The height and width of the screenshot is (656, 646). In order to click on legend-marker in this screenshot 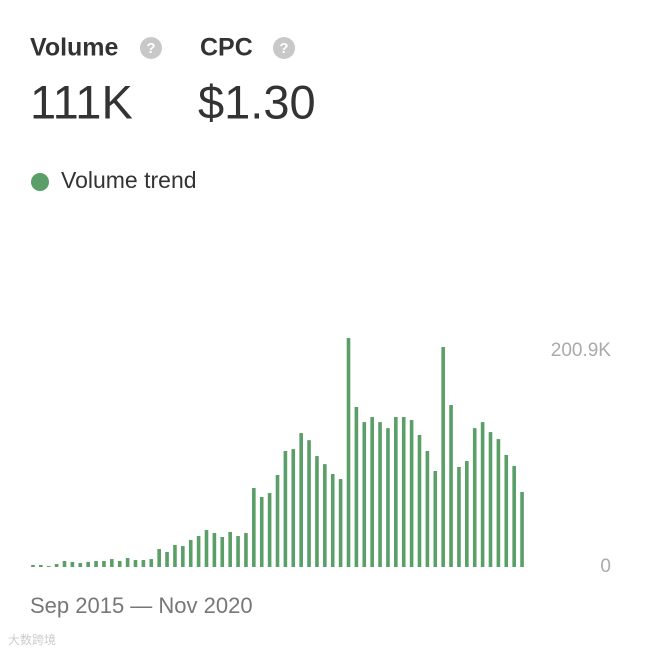, I will do `click(40, 182)`.